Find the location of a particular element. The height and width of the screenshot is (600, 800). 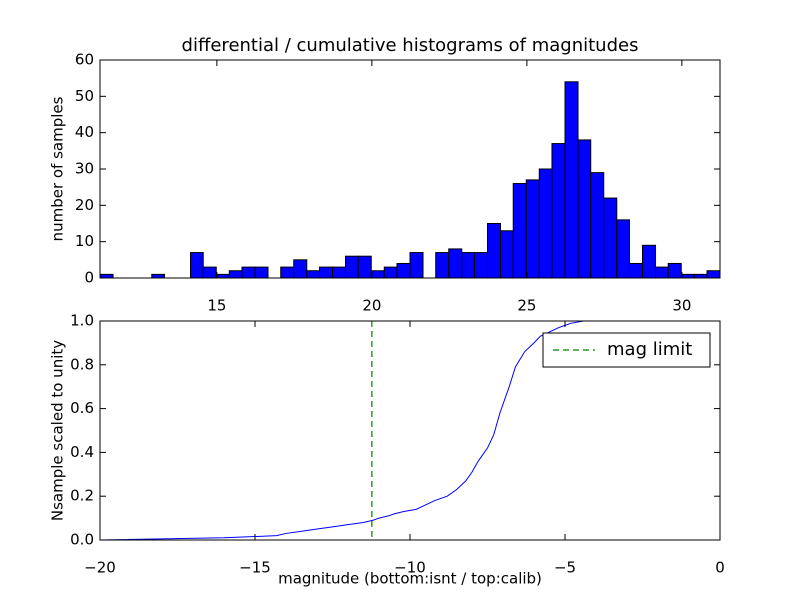

x-tick-label: 15 is located at coordinates (216, 306).